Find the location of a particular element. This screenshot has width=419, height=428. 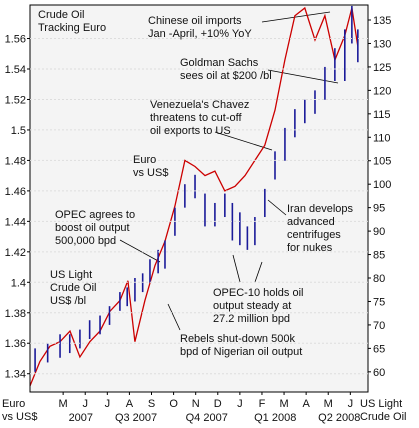

y2-tick-label: 85 is located at coordinates (379, 256).